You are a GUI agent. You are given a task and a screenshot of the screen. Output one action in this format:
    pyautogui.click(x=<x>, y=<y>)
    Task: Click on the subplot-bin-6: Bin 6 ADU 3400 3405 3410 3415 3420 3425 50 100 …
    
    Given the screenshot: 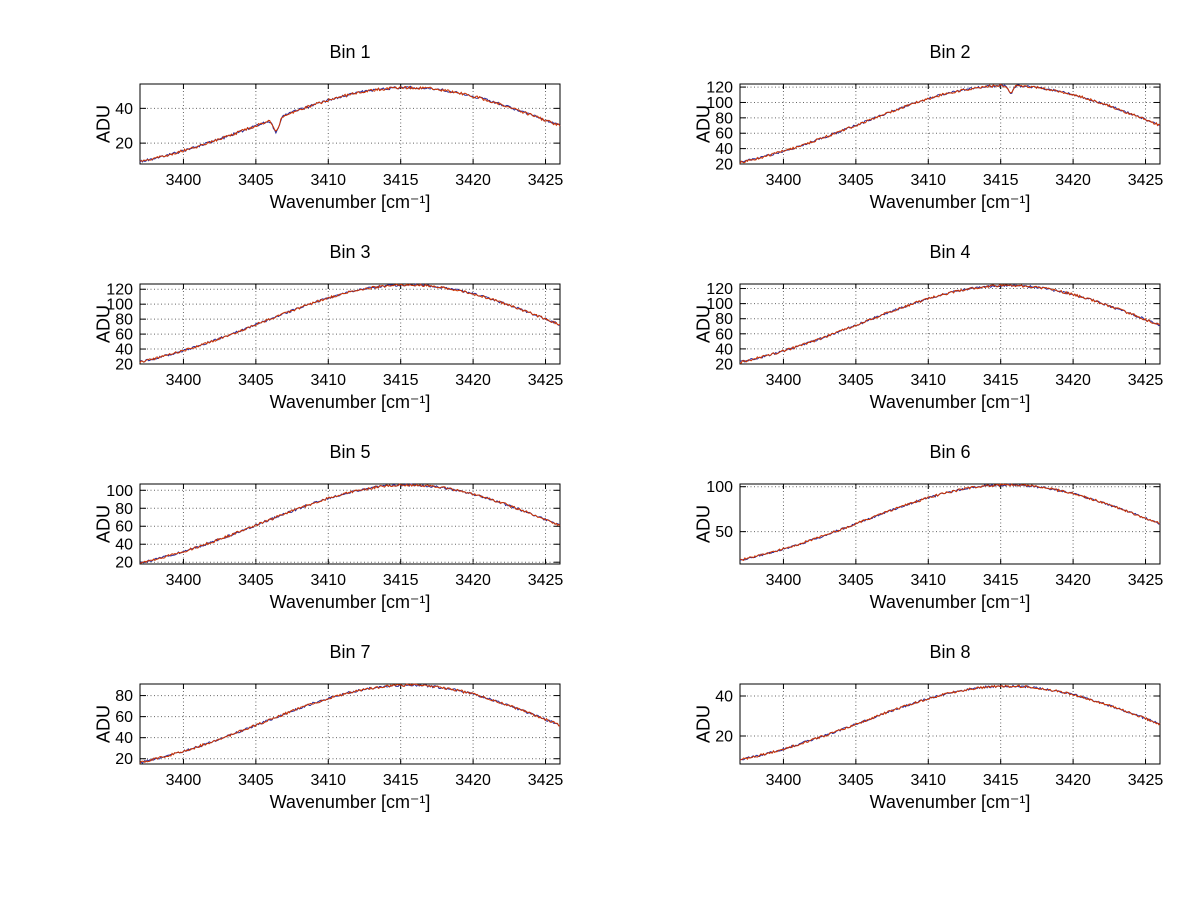 What is the action you would take?
    pyautogui.click(x=900, y=528)
    